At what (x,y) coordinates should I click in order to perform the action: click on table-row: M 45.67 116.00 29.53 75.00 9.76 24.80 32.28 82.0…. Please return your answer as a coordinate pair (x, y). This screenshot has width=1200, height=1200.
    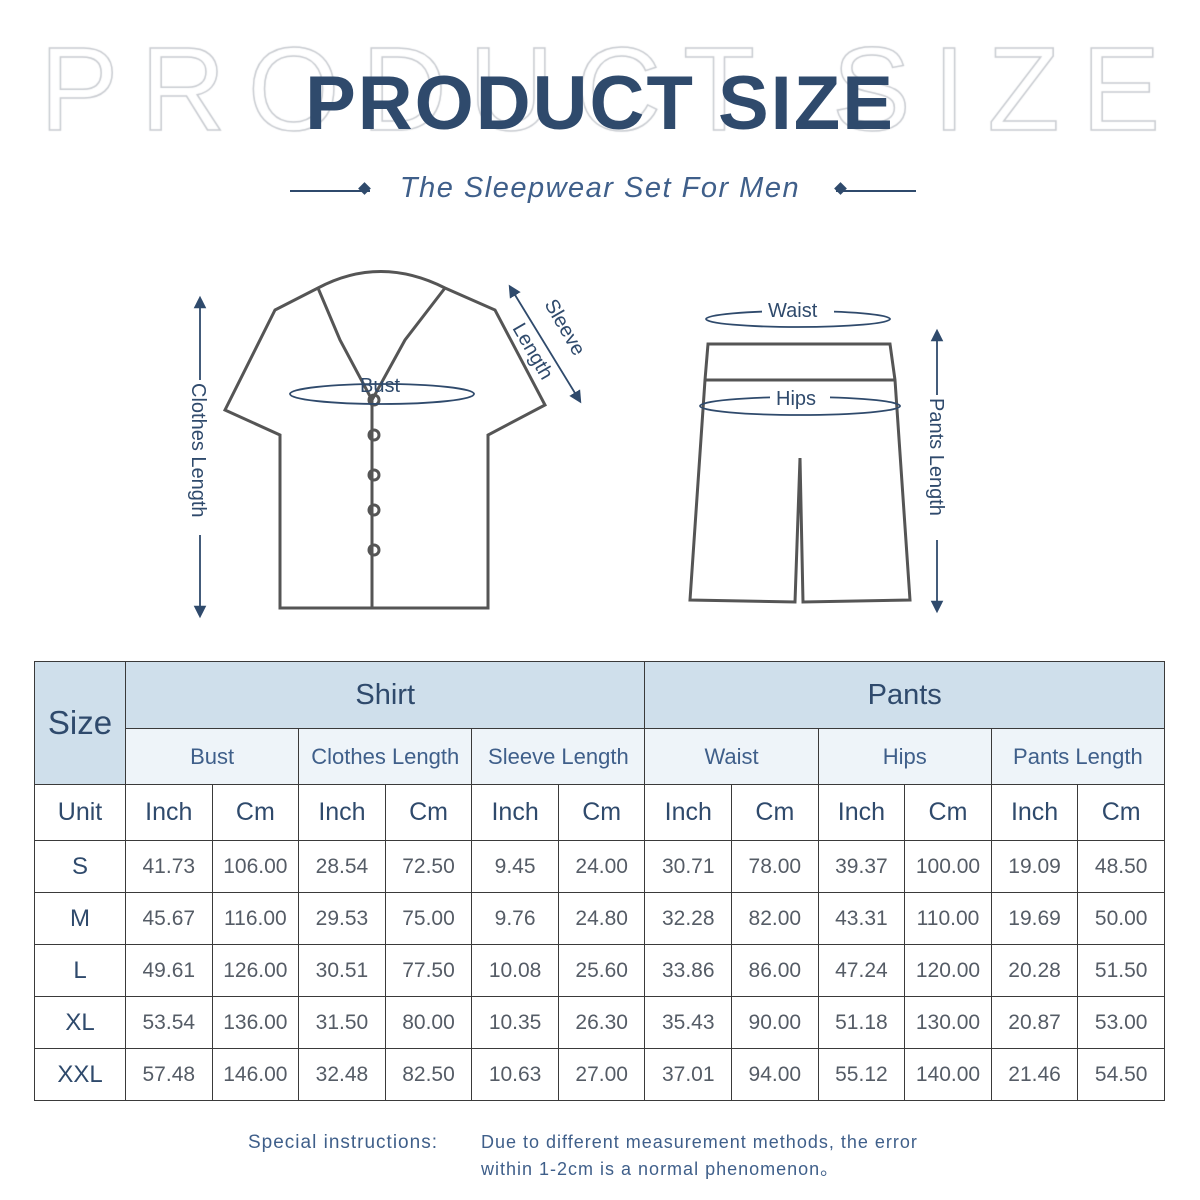
    Looking at the image, I should click on (599, 918).